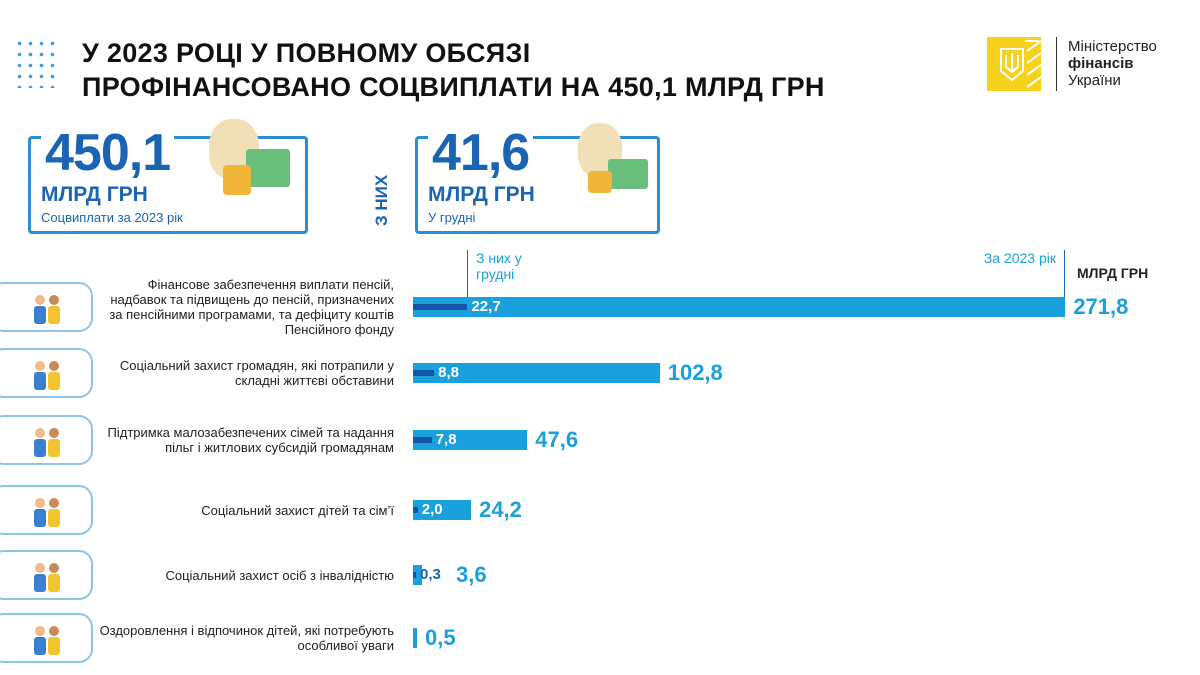  What do you see at coordinates (46, 638) in the screenshot?
I see `children-icon` at bounding box center [46, 638].